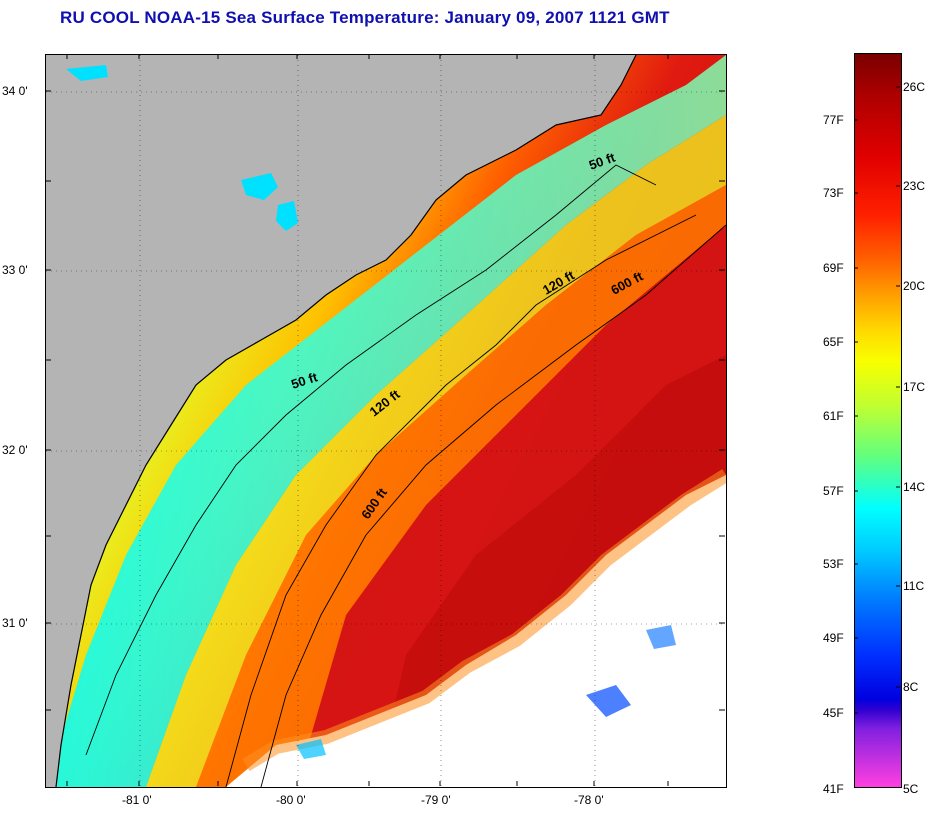 The width and height of the screenshot is (928, 817). Describe the element at coordinates (833, 120) in the screenshot. I see `colorbar-label-f: 77F` at that location.